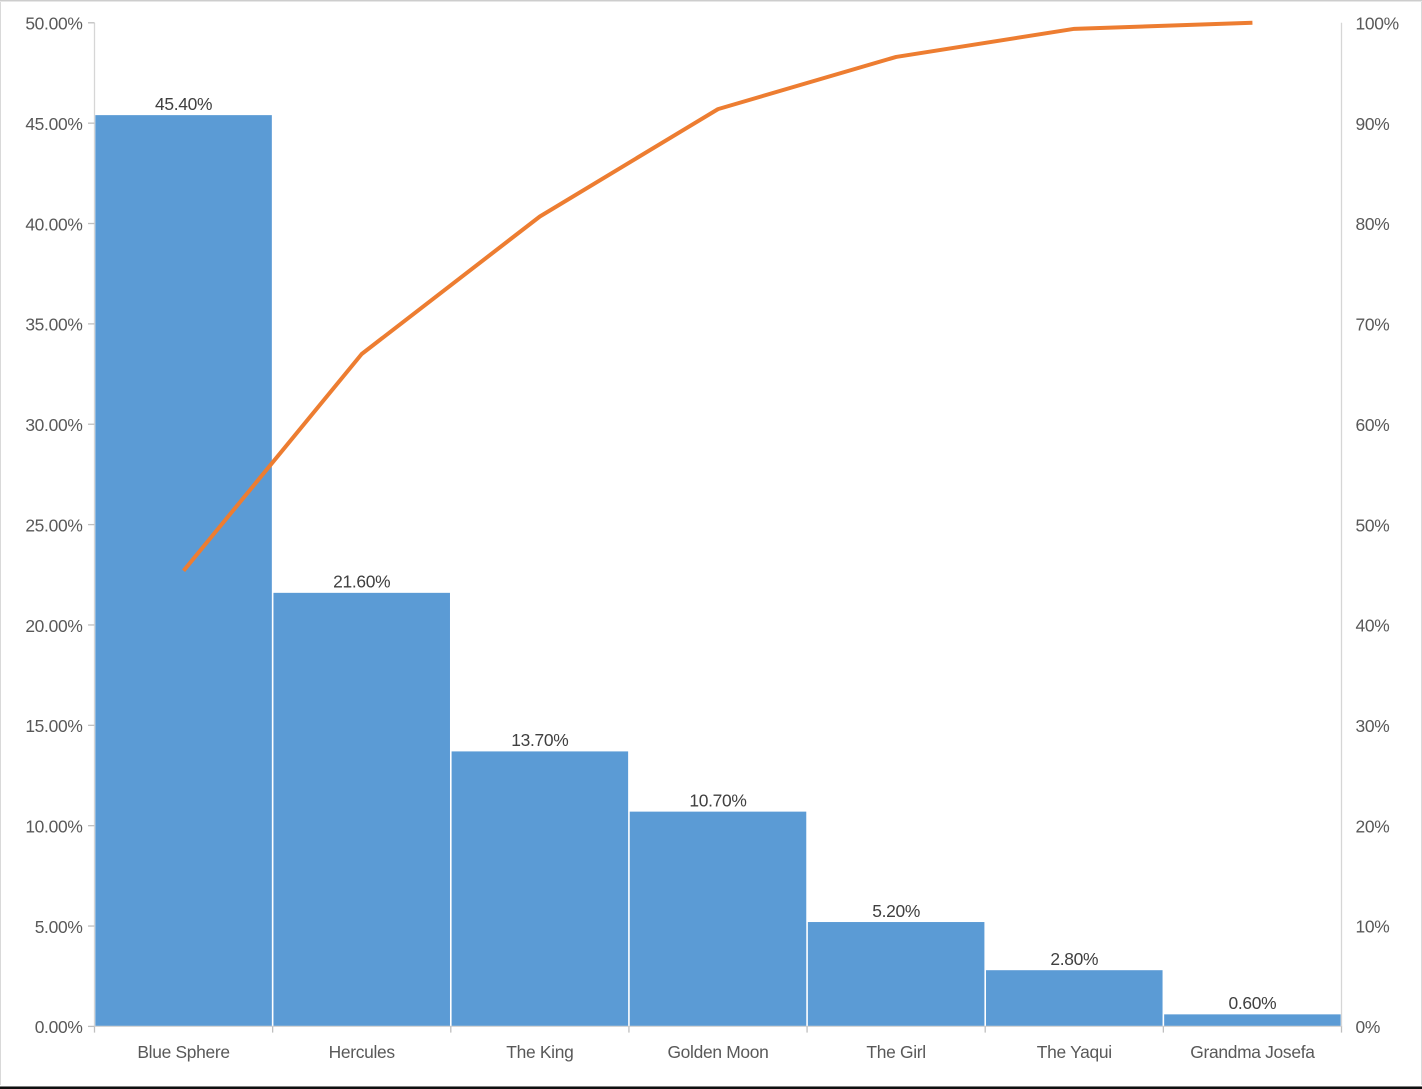 This screenshot has width=1422, height=1089. I want to click on svg-text: 40%, so click(1373, 626).